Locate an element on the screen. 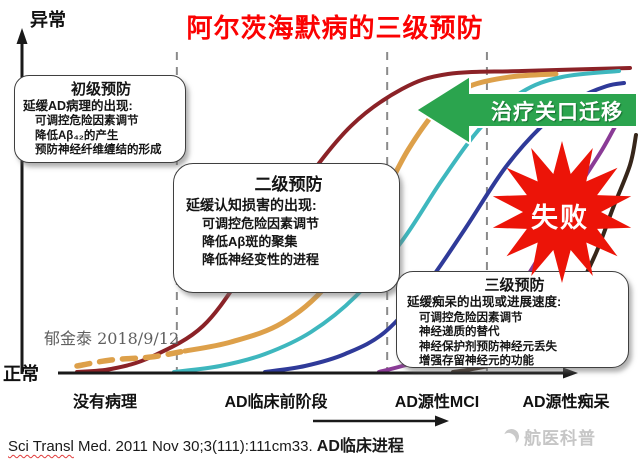  brand-watermark: 航医科普 is located at coordinates (550, 436).